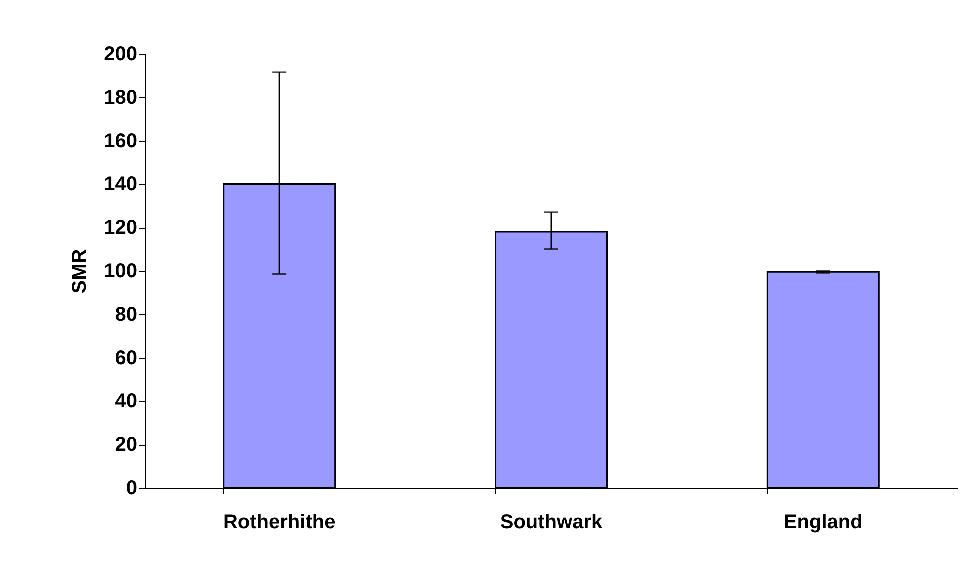 This screenshot has width=963, height=567. I want to click on y-tick-label: 40, so click(126, 401).